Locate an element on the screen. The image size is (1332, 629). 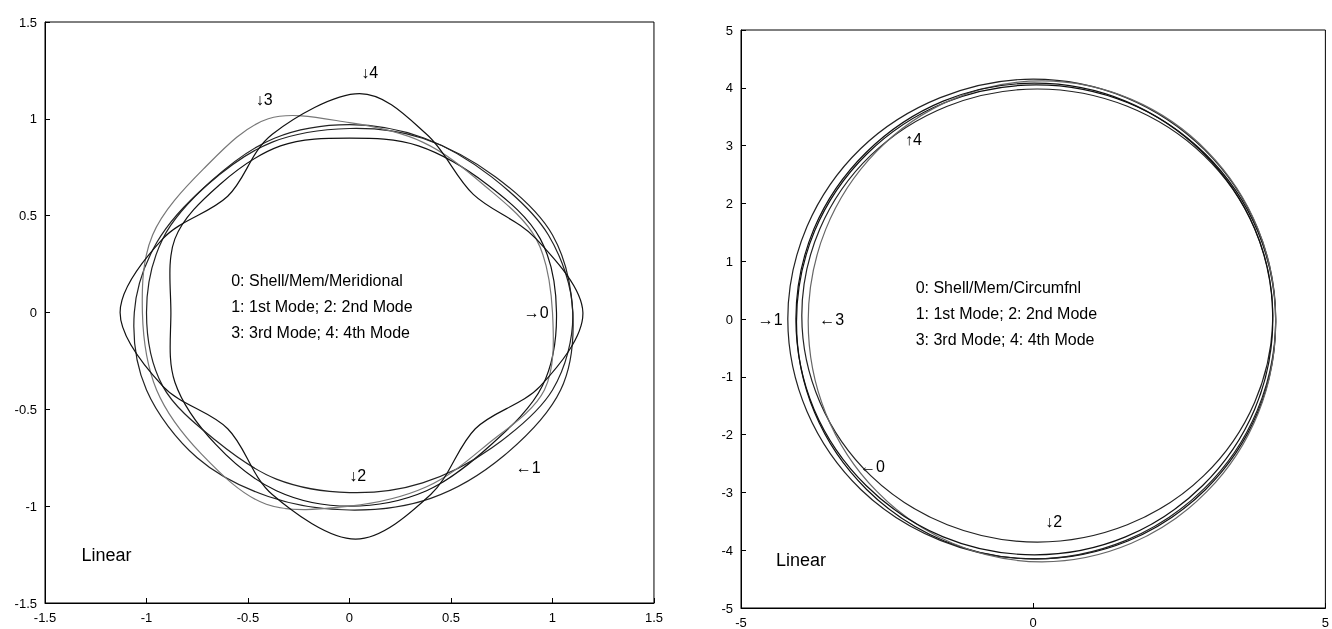
y-tick-label: -0.5 is located at coordinates (25, 409).